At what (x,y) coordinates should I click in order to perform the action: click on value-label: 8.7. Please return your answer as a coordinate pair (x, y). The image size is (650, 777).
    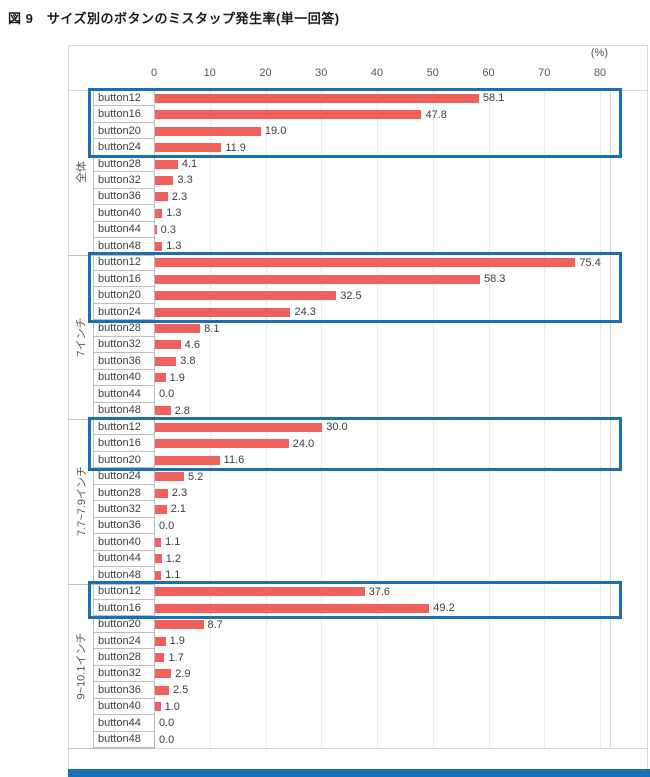
    Looking at the image, I should click on (215, 624).